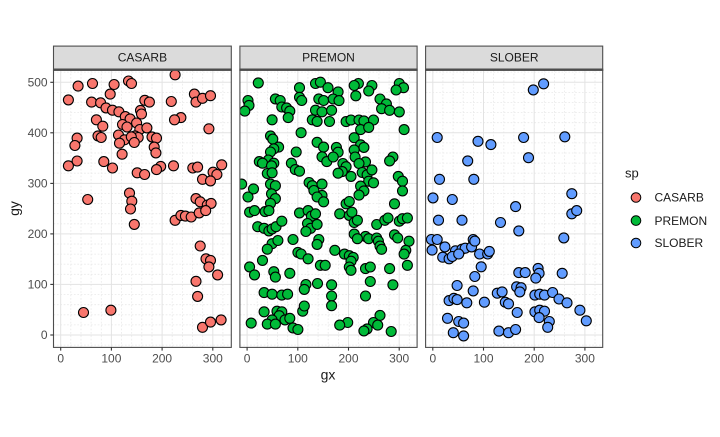 This screenshot has height=437, width=720. What do you see at coordinates (14, 208) in the screenshot?
I see `svg-text: gy` at bounding box center [14, 208].